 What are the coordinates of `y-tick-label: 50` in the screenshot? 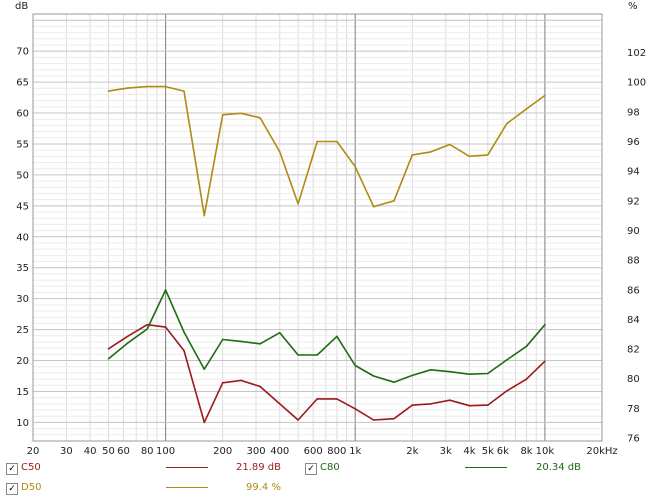 It's located at (22, 175).